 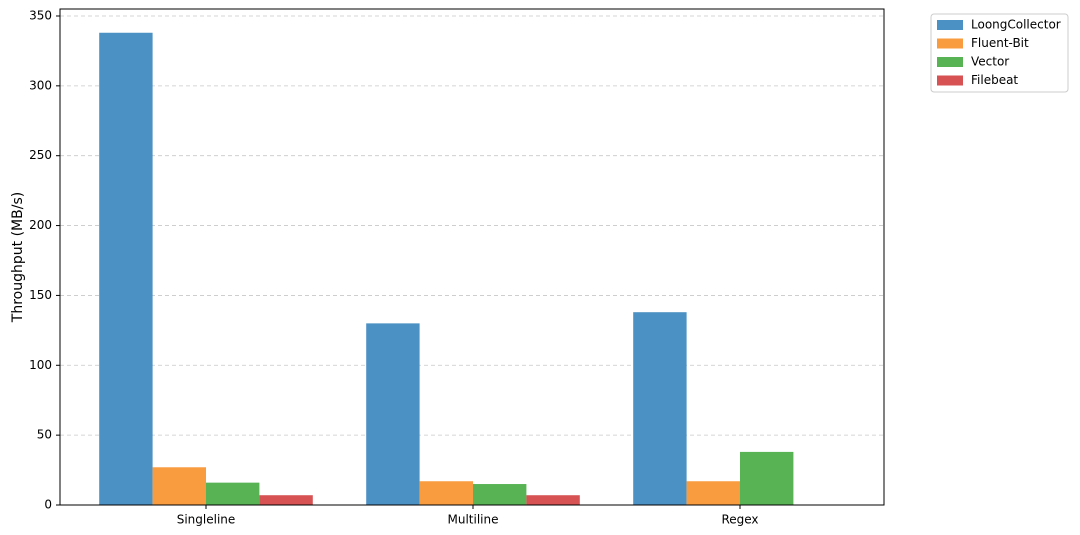 What do you see at coordinates (473, 520) in the screenshot?
I see `x-tick-label: Multiline` at bounding box center [473, 520].